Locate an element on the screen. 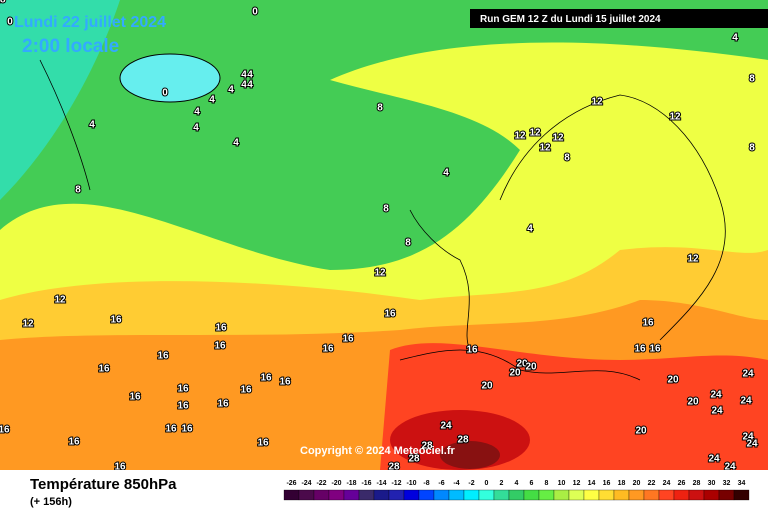 Image resolution: width=768 pixels, height=517 pixels. copyright: Copyright © 2024 Meteociel.fr is located at coordinates (378, 451).